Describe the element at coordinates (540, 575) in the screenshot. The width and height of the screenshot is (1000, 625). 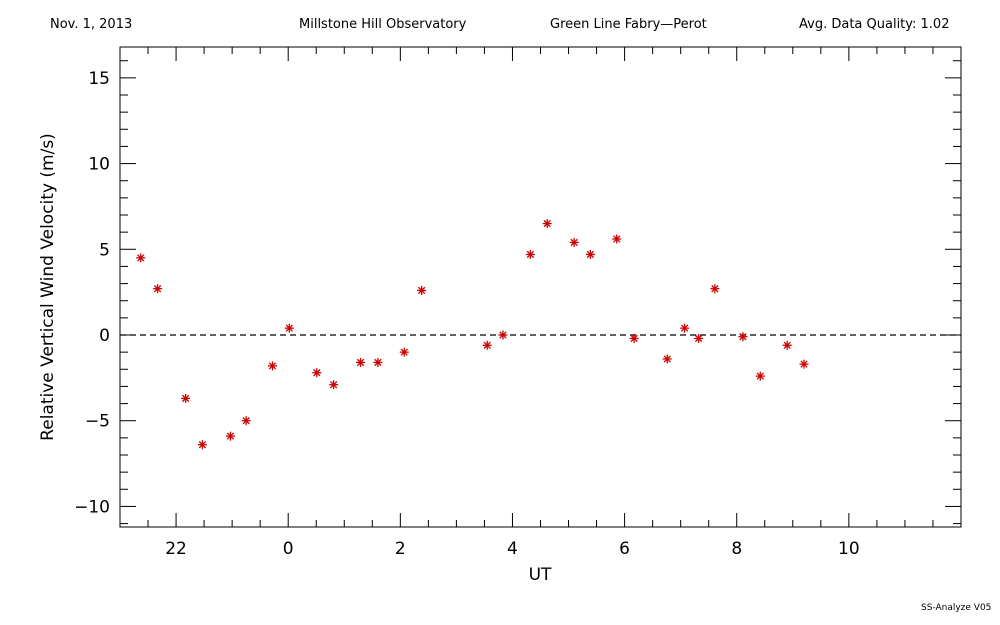
I see `x-axis-title: UT` at that location.